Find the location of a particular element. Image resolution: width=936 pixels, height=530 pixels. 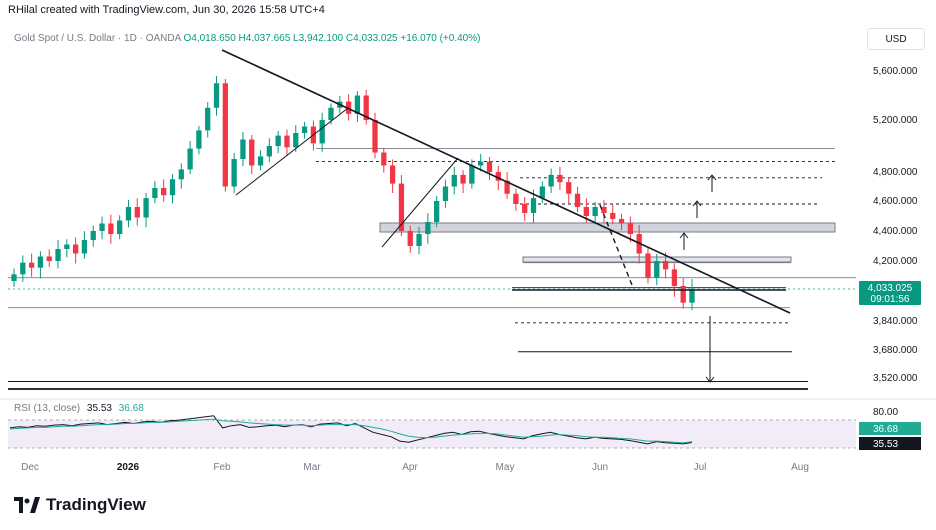

ohlc-change: +16.070 (+0.40%) is located at coordinates (440, 38).